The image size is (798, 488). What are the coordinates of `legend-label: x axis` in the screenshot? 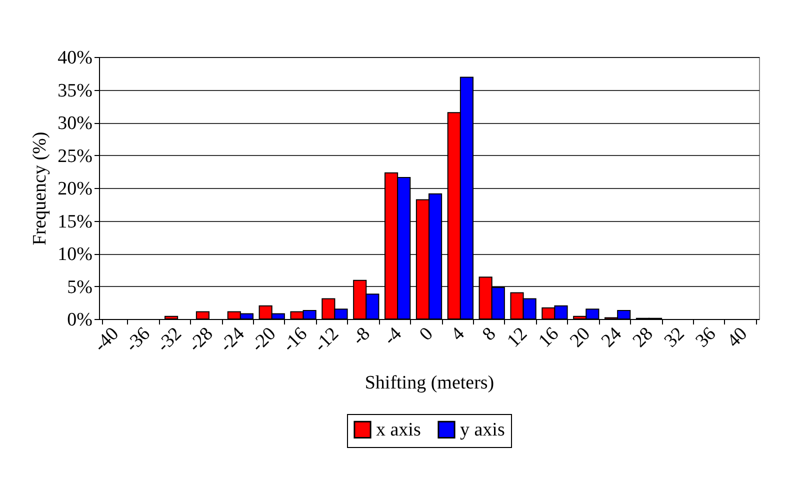 It's located at (398, 430).